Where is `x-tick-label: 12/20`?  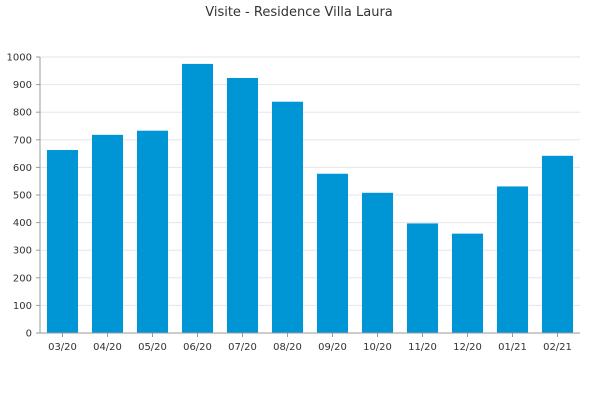 x-tick-label: 12/20 is located at coordinates (467, 347).